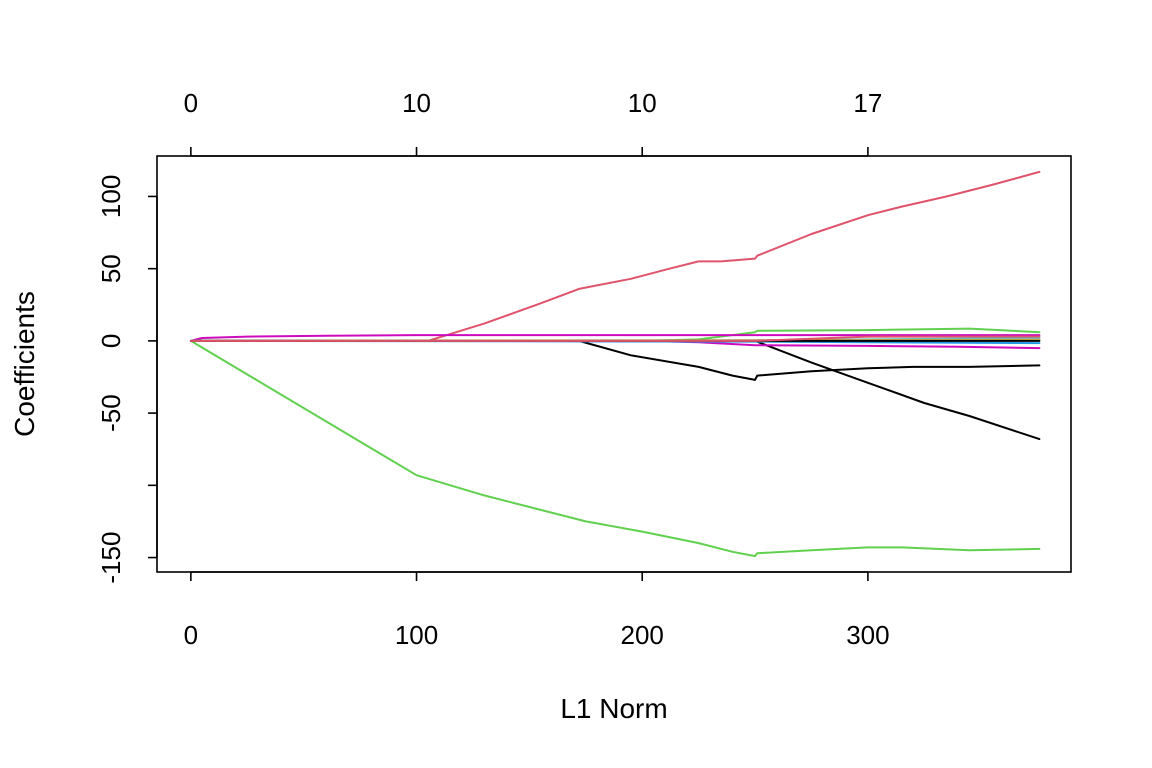 The width and height of the screenshot is (1152, 768). What do you see at coordinates (111, 558) in the screenshot?
I see `y-tick-label: -150` at bounding box center [111, 558].